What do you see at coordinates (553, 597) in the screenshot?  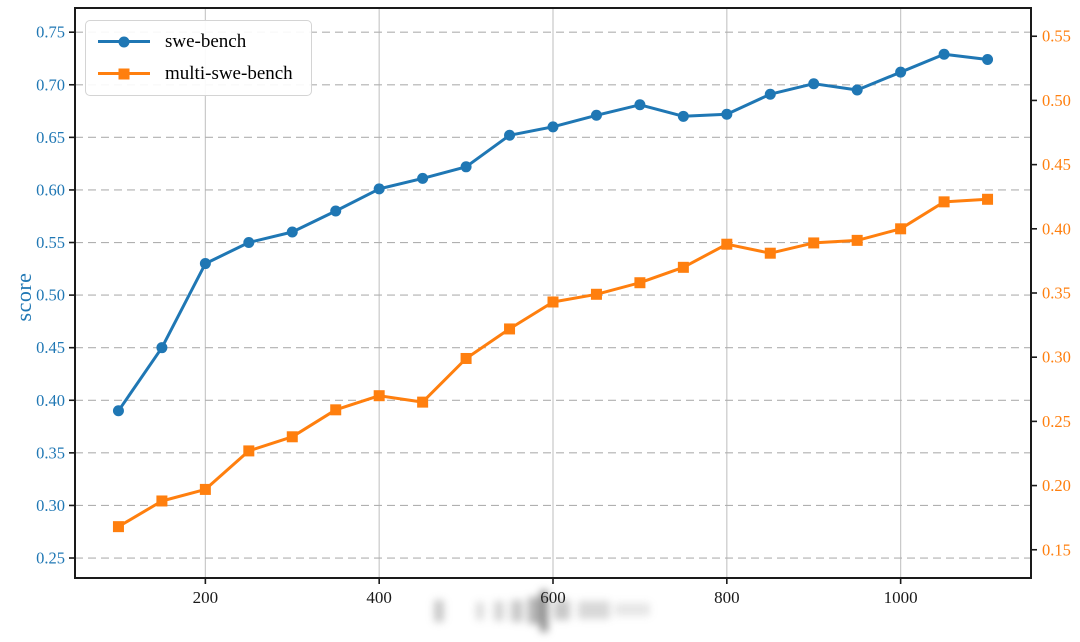 I see `x-tick-label: 600` at bounding box center [553, 597].